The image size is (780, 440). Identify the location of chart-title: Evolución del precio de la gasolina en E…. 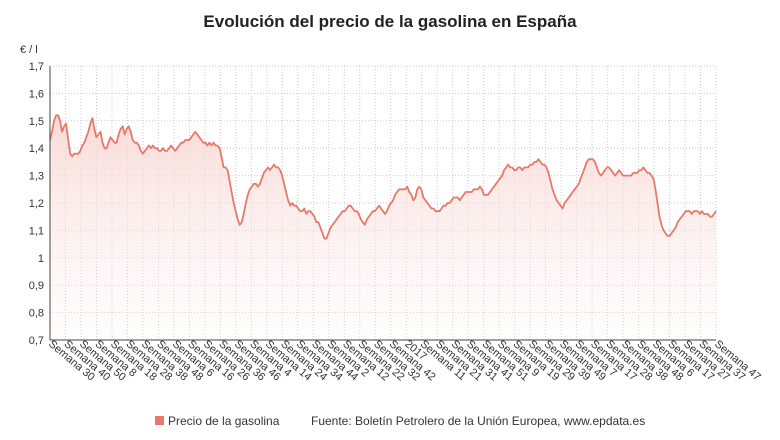
(390, 21).